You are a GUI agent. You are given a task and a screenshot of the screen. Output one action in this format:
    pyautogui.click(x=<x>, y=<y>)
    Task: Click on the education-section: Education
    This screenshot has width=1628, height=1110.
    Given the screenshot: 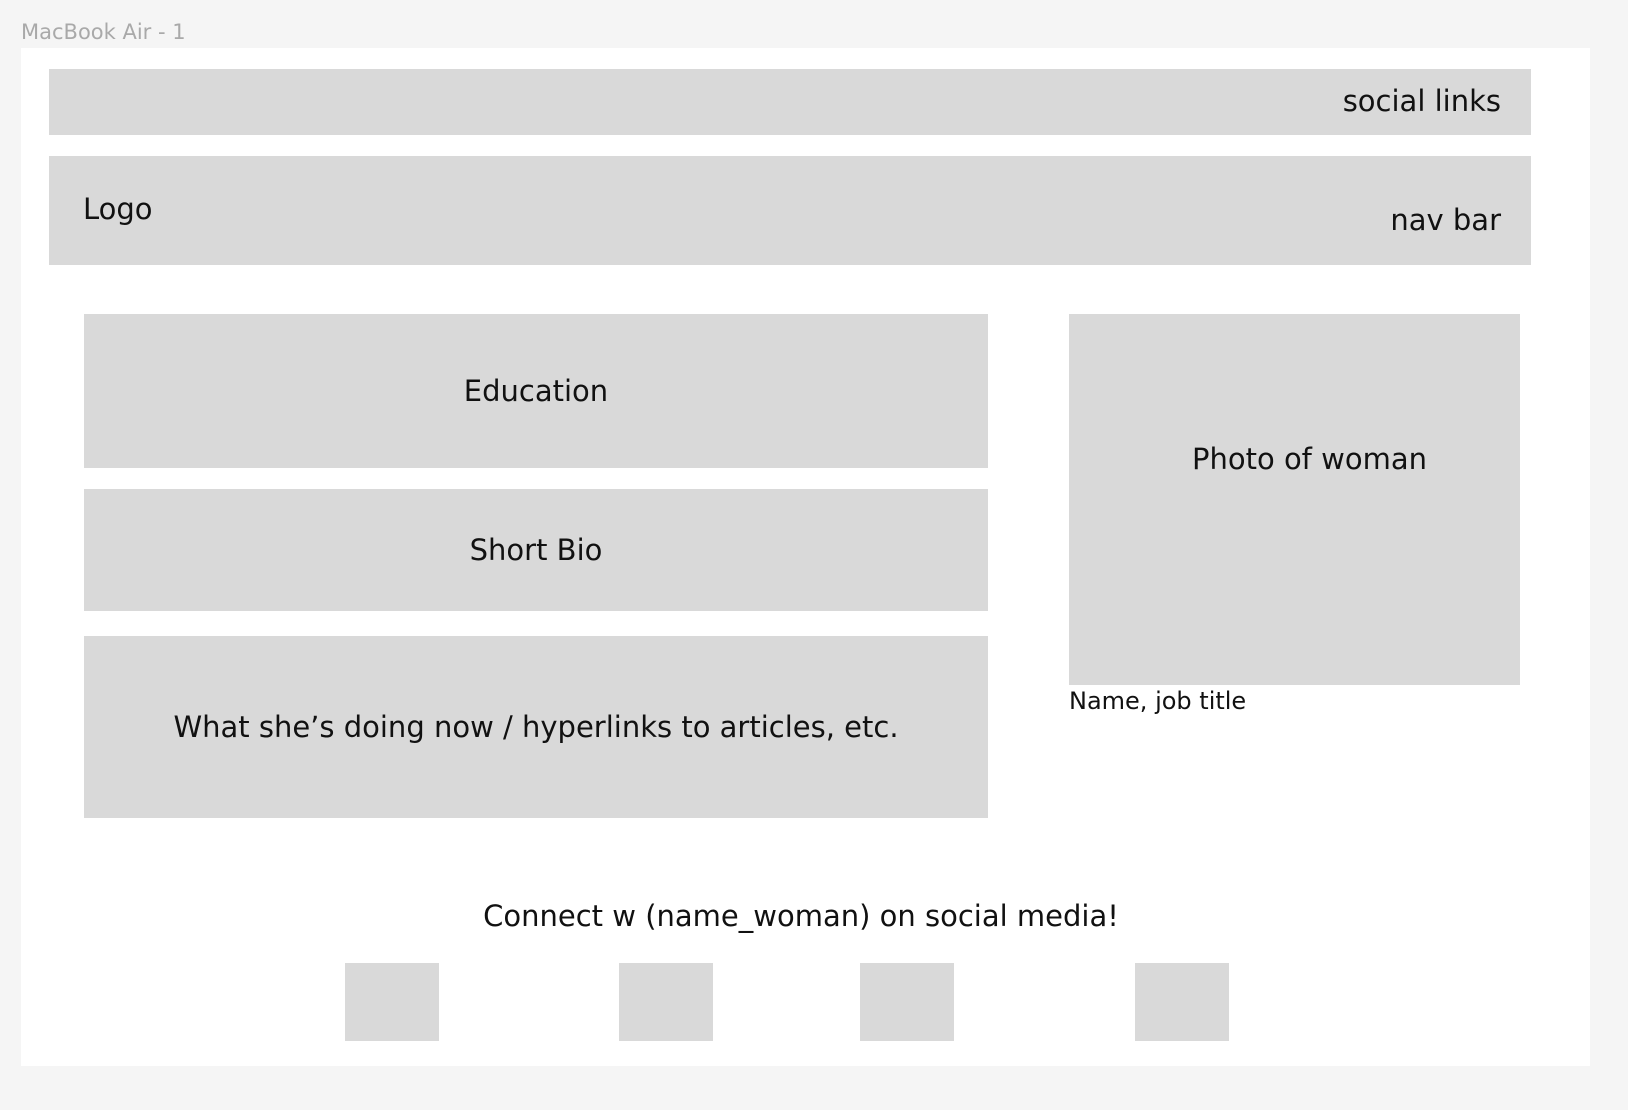 What is the action you would take?
    pyautogui.click(x=536, y=391)
    